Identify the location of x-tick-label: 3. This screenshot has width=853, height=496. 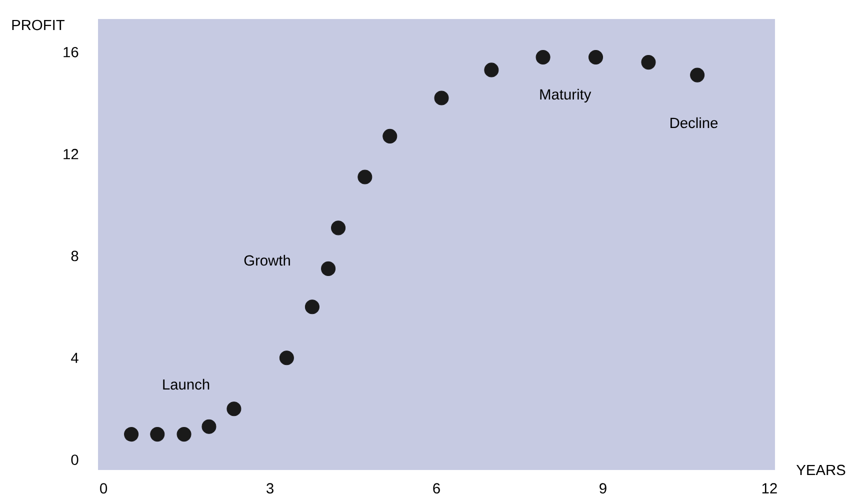
(270, 488).